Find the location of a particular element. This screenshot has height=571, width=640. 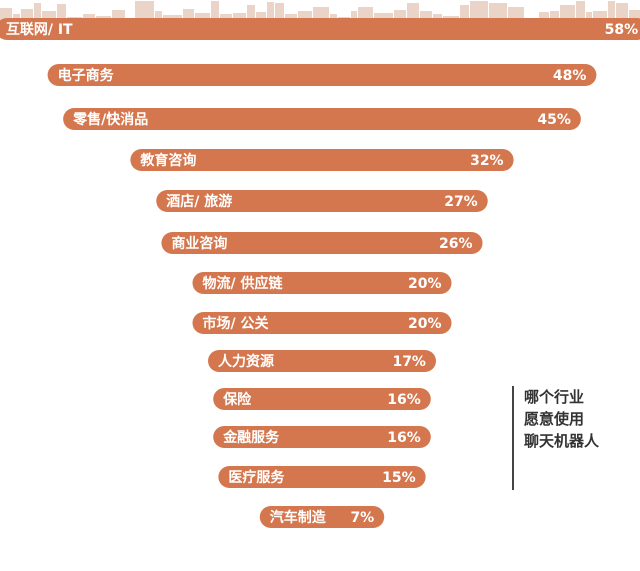

category-label: 互联网/ IT is located at coordinates (39, 30).